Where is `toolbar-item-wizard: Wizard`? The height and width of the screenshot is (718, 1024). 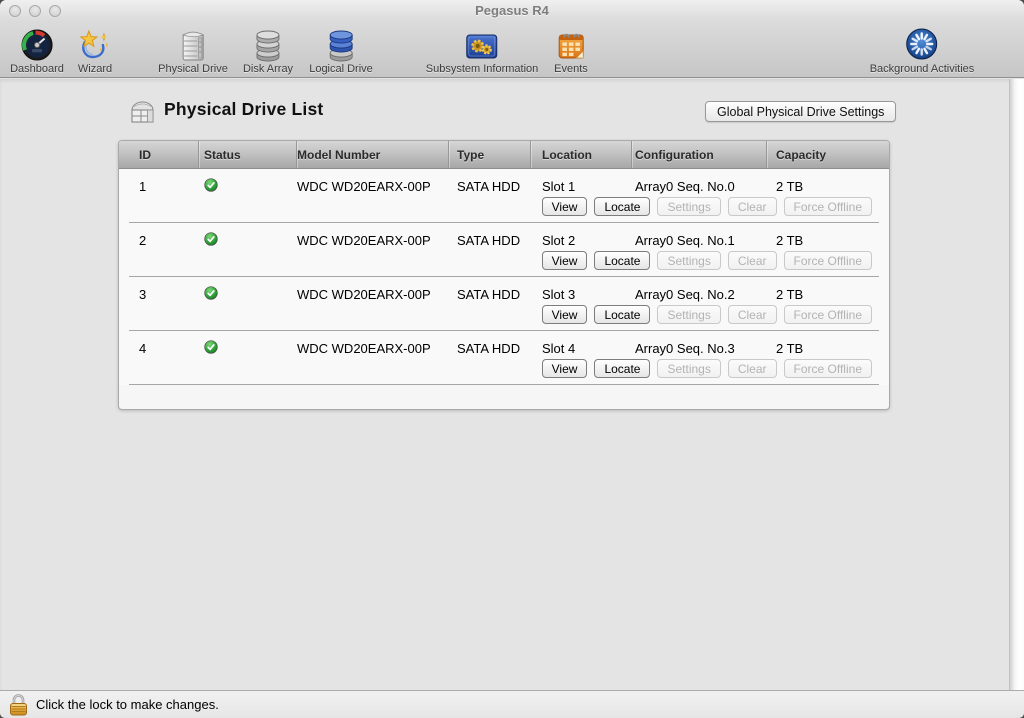 toolbar-item-wizard: Wizard is located at coordinates (95, 50).